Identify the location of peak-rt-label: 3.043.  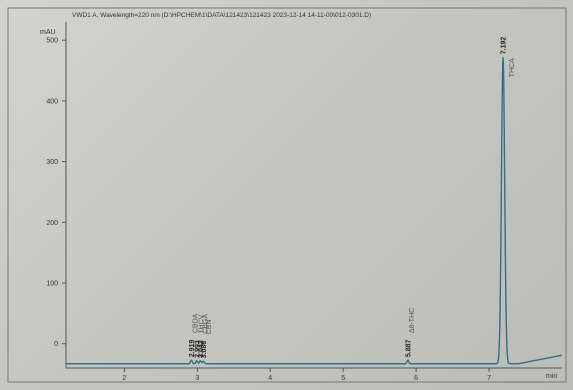
(201, 349).